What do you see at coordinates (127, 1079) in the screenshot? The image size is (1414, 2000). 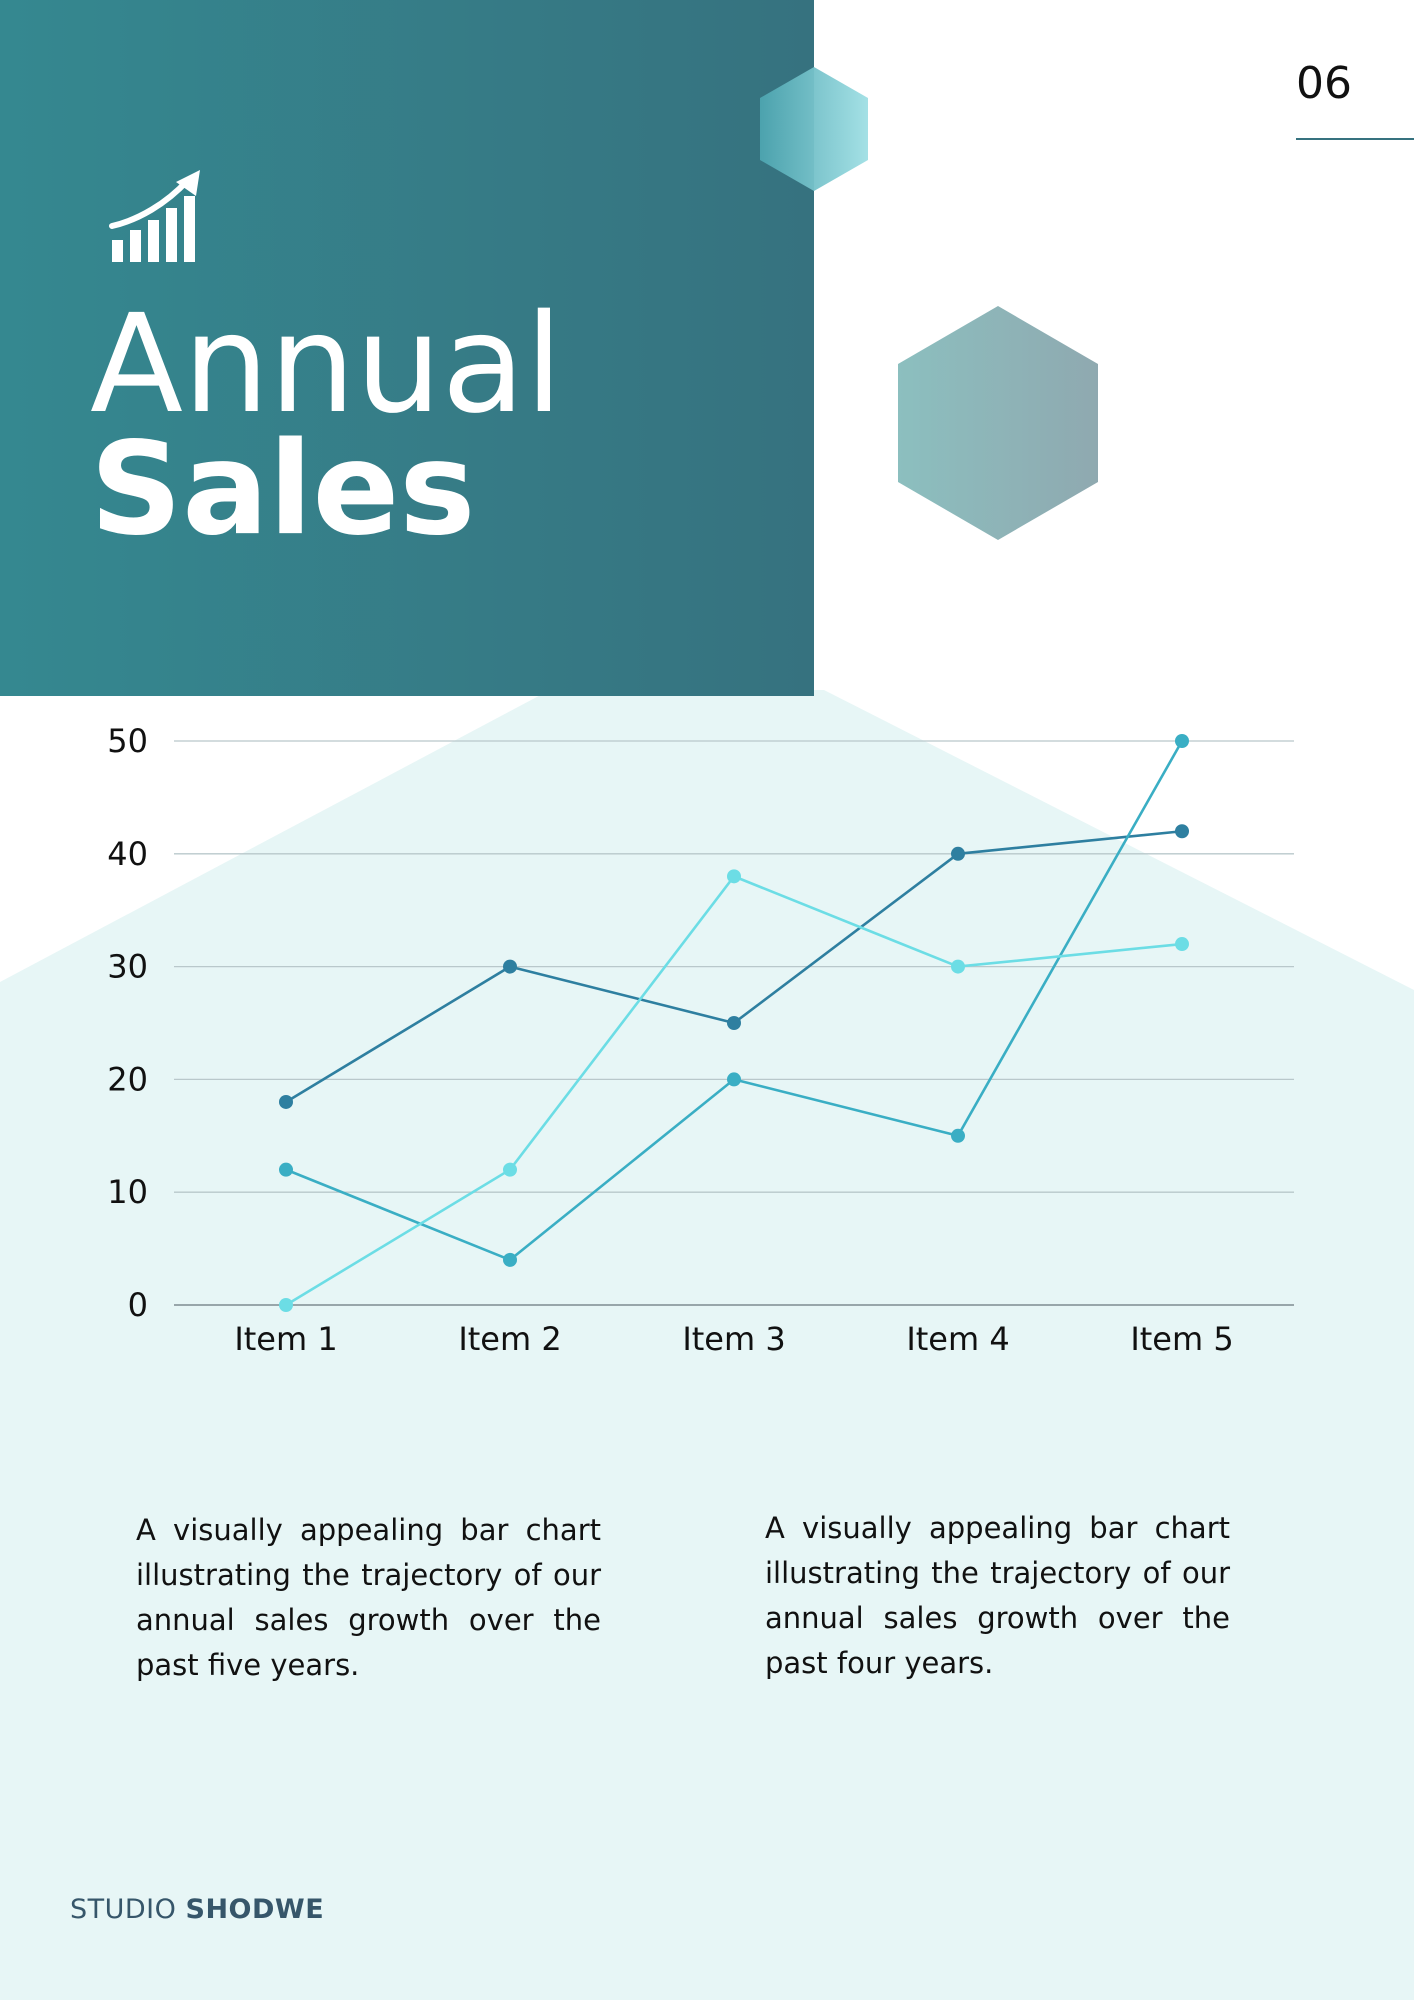 I see `y-tick-label: 20` at bounding box center [127, 1079].